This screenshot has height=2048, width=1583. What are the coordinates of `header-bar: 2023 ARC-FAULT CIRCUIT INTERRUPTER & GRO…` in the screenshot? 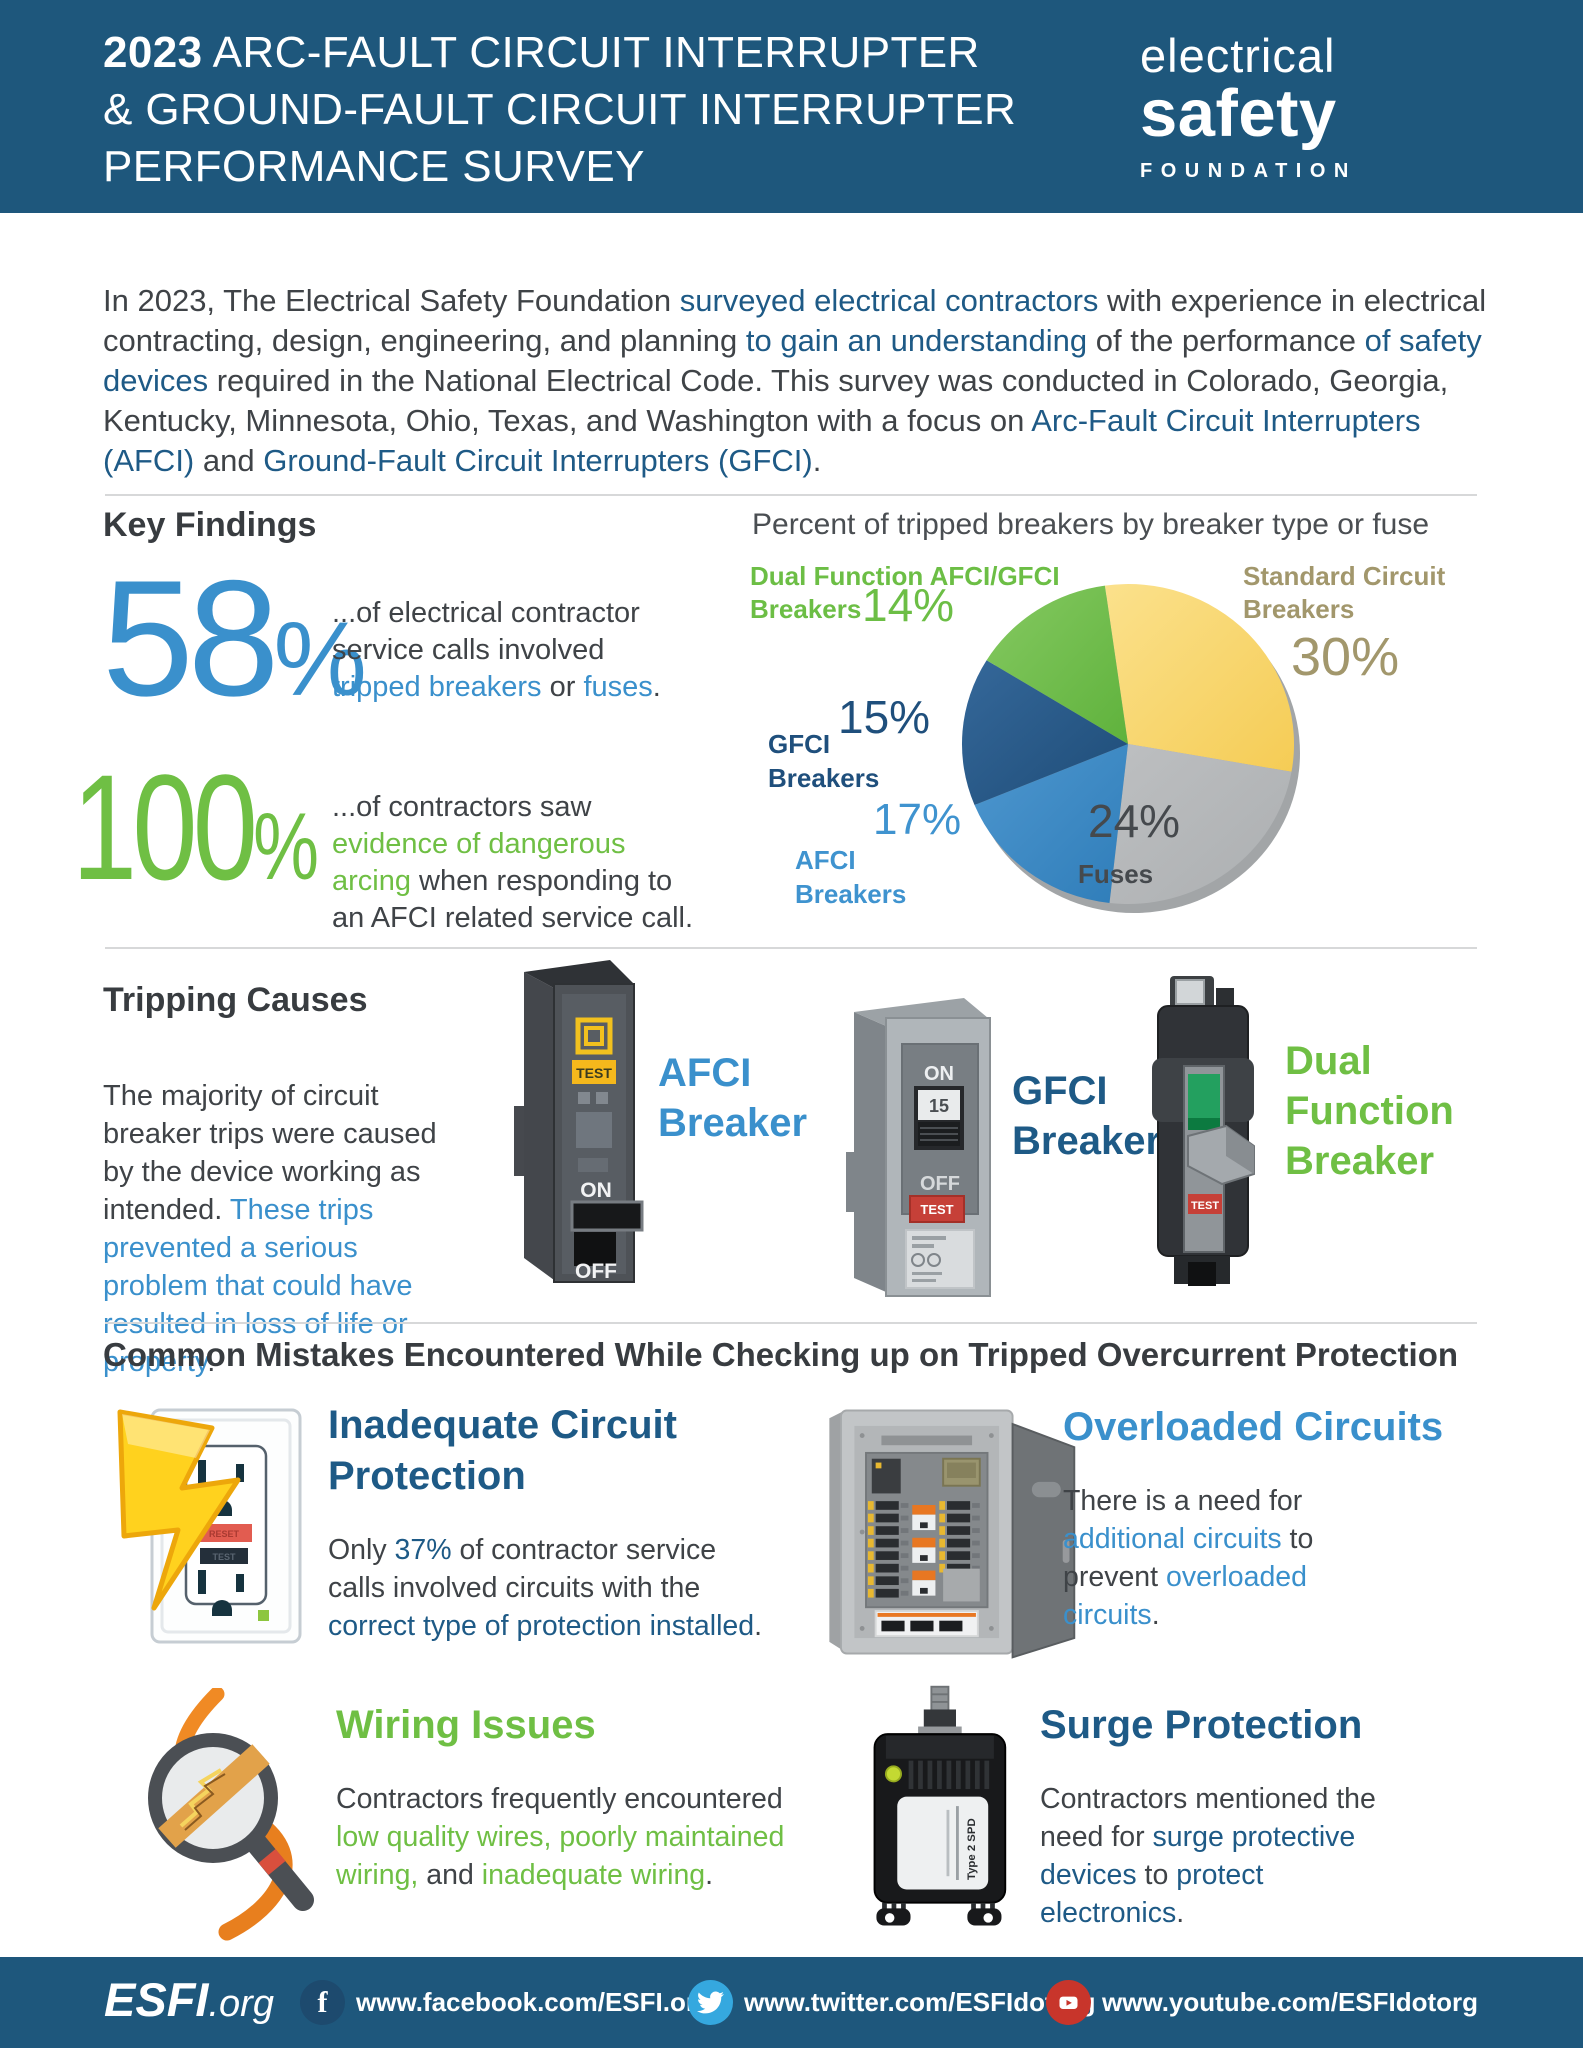 It's located at (791, 106).